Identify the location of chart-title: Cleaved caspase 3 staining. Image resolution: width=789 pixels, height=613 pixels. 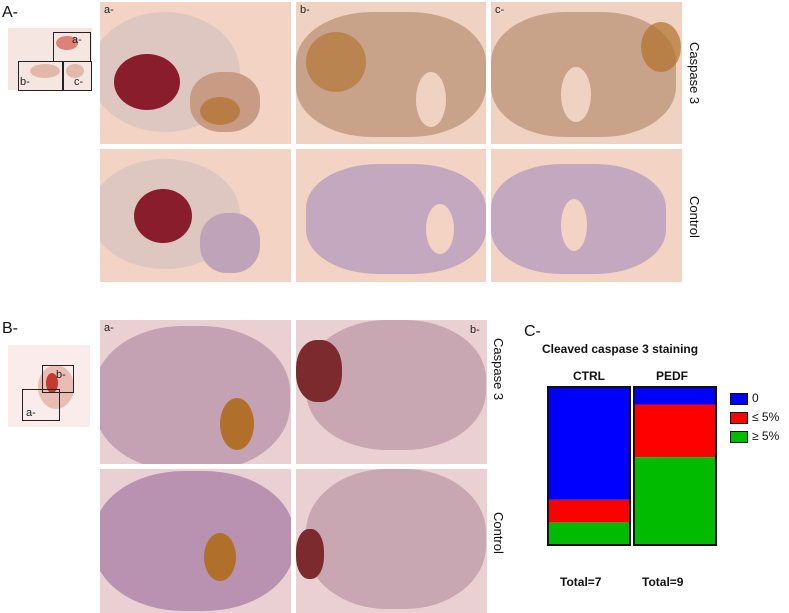
(620, 349).